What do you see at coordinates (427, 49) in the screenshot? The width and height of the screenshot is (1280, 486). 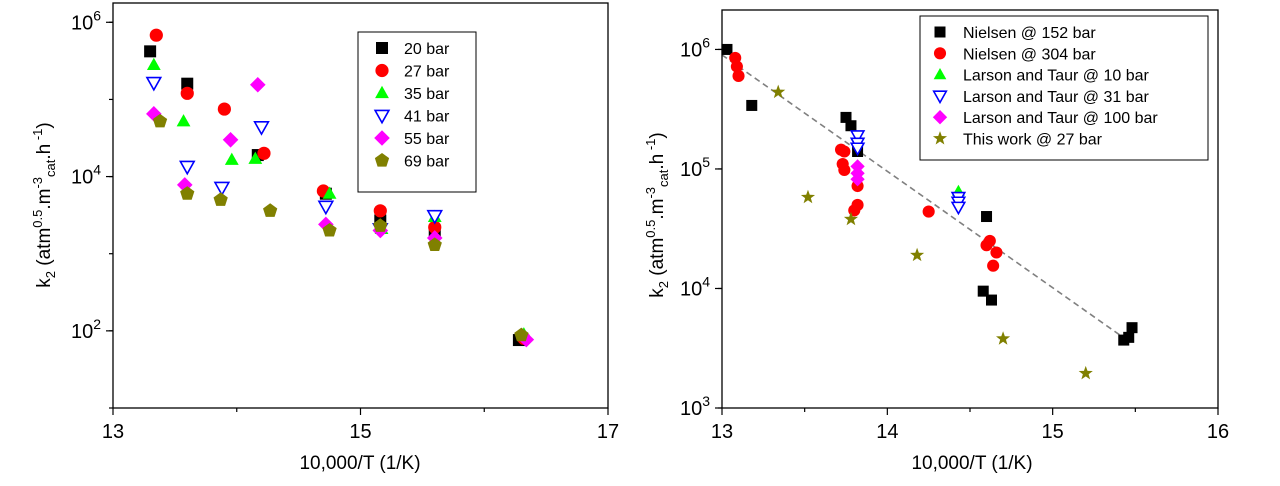 I see `legend-label: 20 bar` at bounding box center [427, 49].